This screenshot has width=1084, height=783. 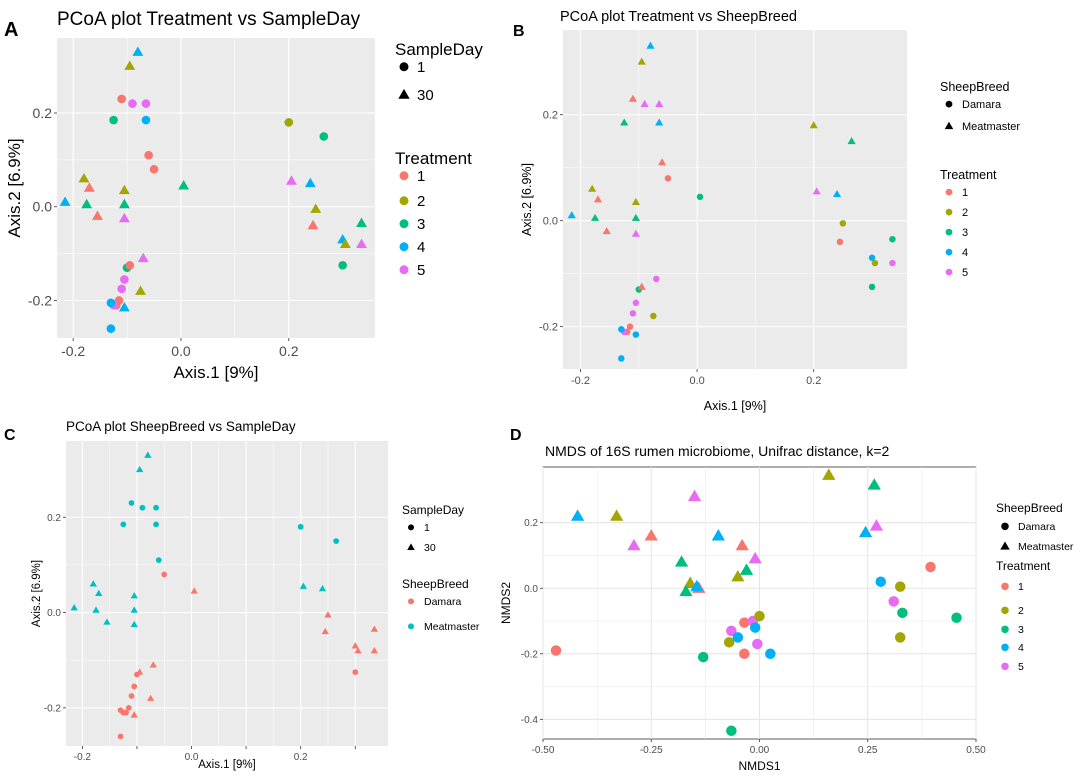 I want to click on legend-label: 2, so click(x=965, y=213).